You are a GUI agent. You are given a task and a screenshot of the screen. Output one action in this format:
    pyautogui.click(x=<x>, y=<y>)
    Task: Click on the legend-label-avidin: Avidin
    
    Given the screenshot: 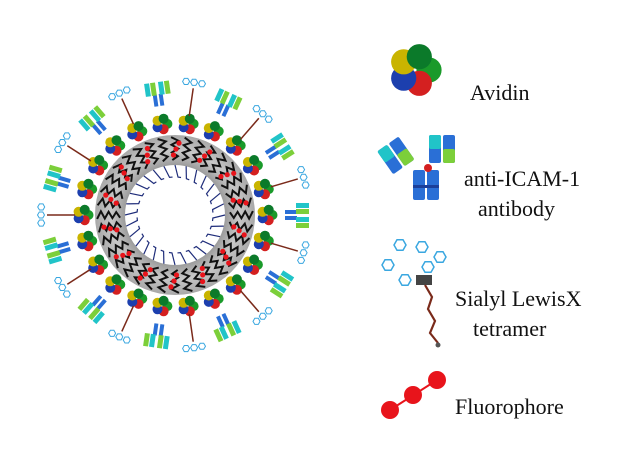 What is the action you would take?
    pyautogui.click(x=499, y=92)
    